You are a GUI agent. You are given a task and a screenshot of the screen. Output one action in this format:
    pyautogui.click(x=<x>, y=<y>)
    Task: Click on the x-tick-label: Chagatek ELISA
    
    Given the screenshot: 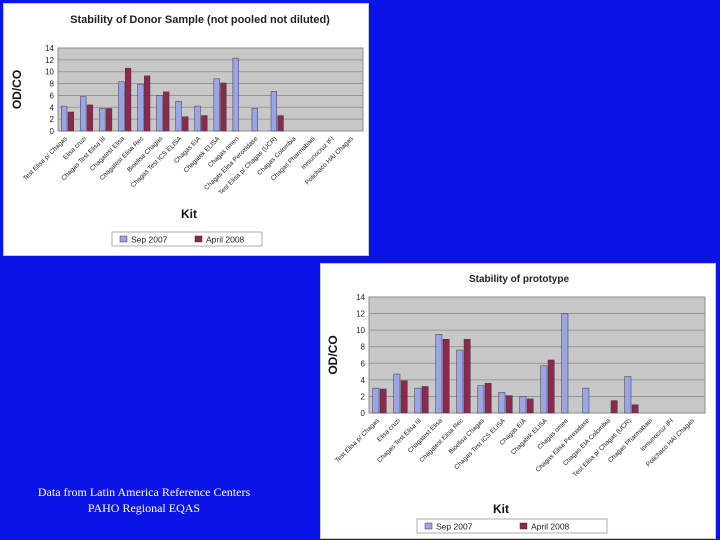 What is the action you would take?
    pyautogui.click(x=529, y=436)
    